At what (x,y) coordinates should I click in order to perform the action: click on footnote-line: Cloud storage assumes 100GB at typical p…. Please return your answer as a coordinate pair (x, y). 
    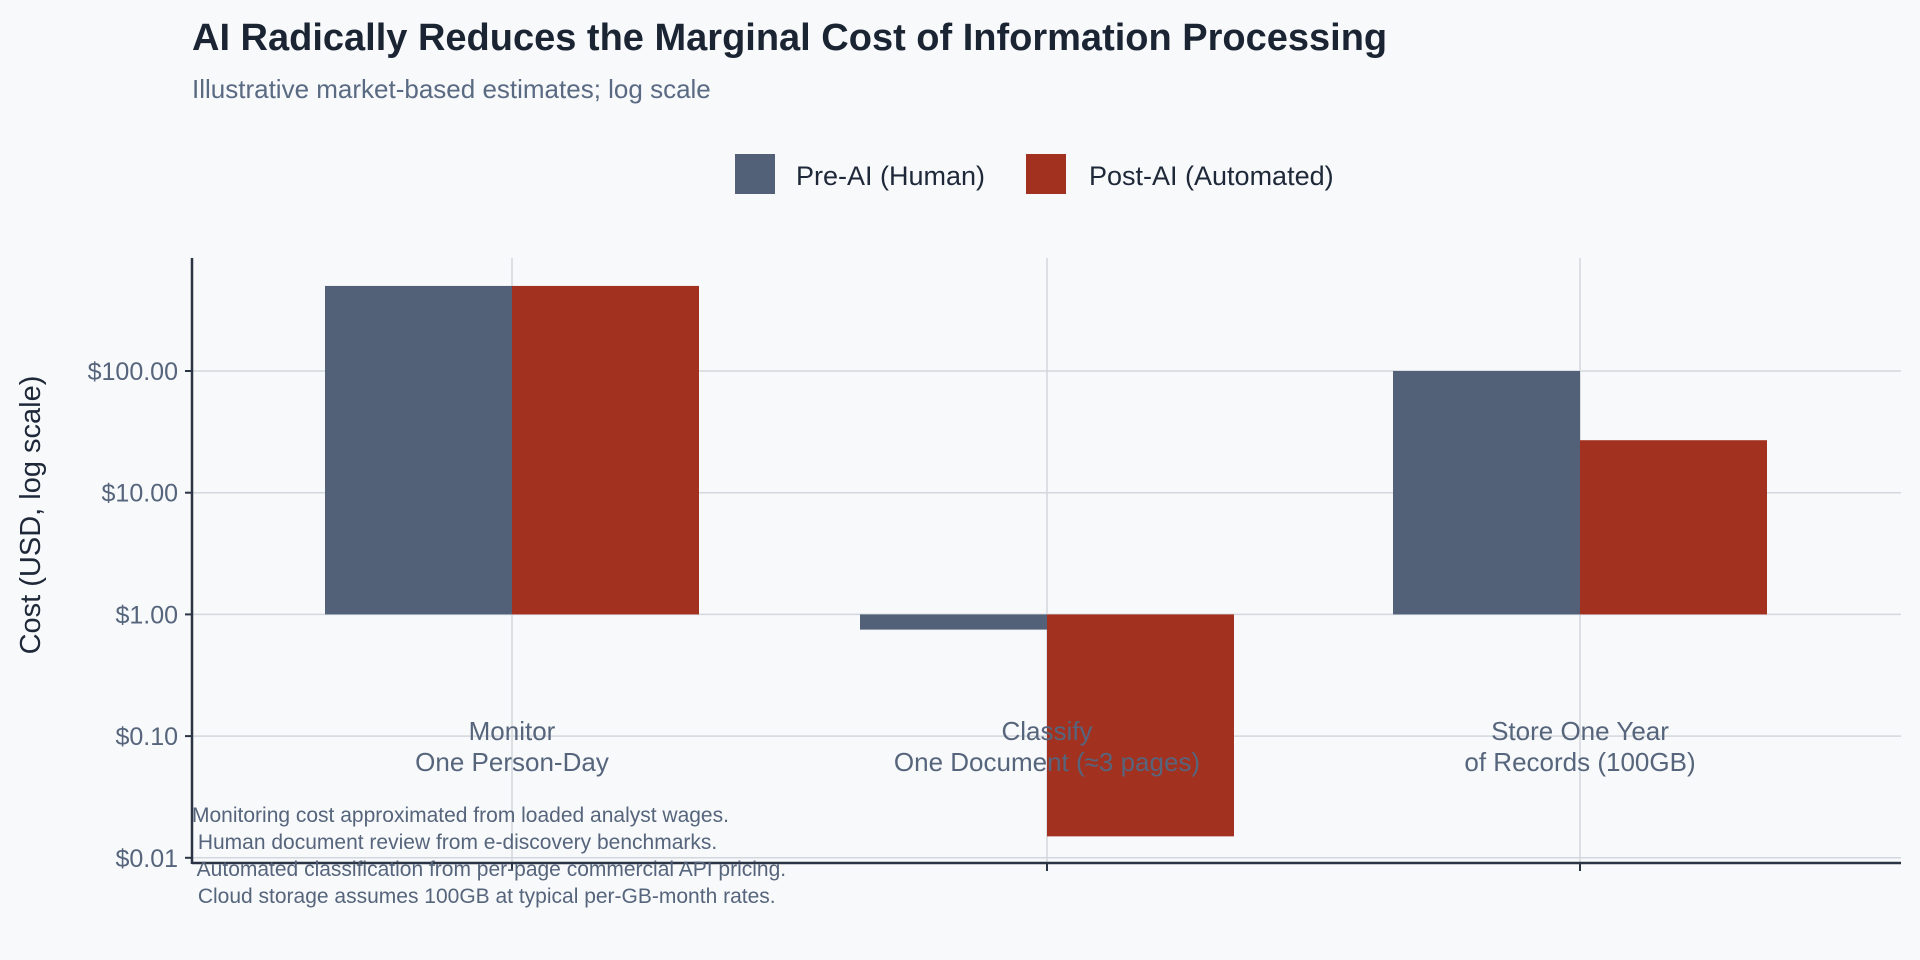
    Looking at the image, I should click on (484, 896).